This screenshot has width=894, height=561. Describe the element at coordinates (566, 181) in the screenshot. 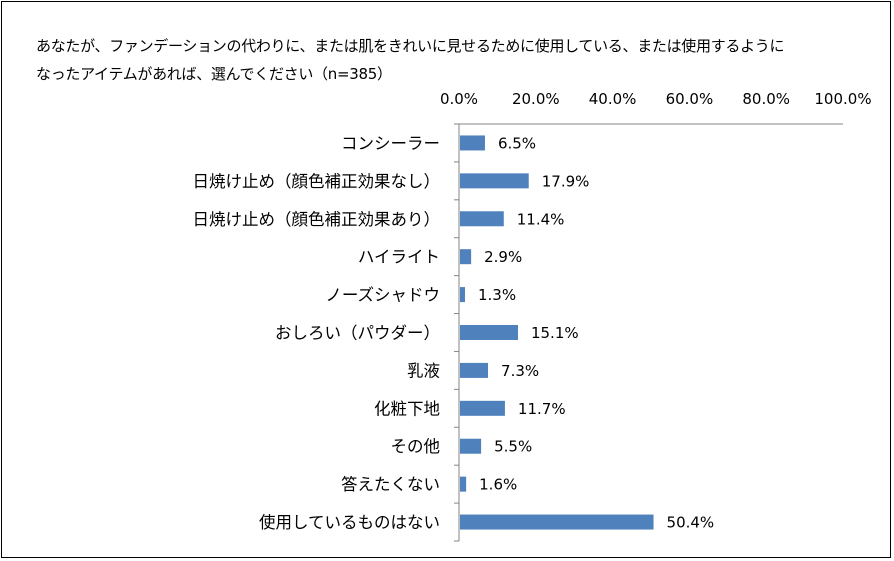

I see `data-label: 17.9%` at that location.